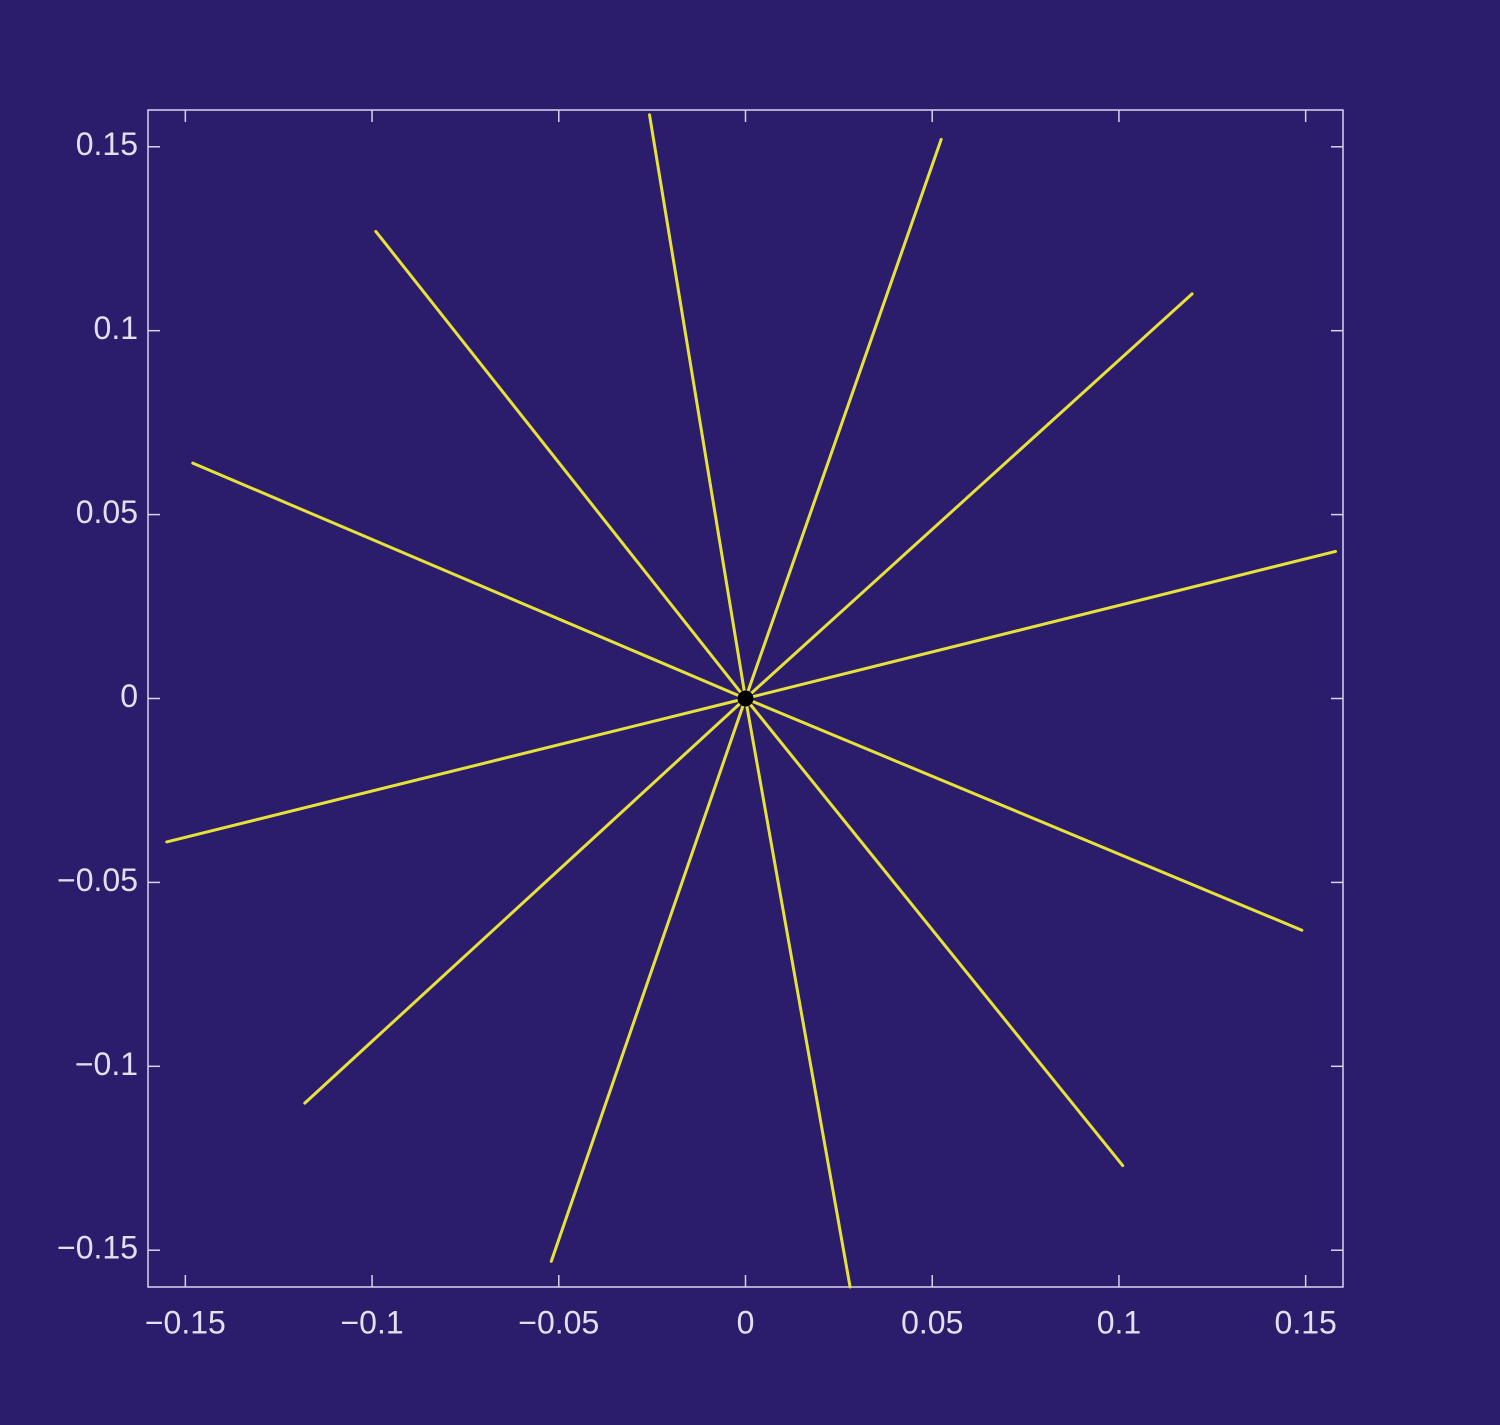 Image resolution: width=1500 pixels, height=1425 pixels. I want to click on y-tick-label: 0.1, so click(116, 328).